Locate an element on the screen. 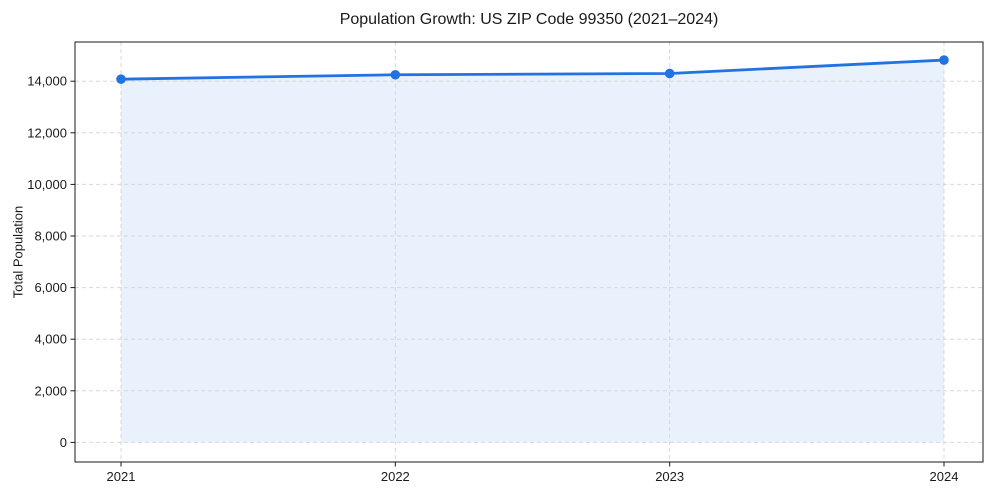 The width and height of the screenshot is (1000, 500). x-tick-label: 2021 is located at coordinates (121, 476).